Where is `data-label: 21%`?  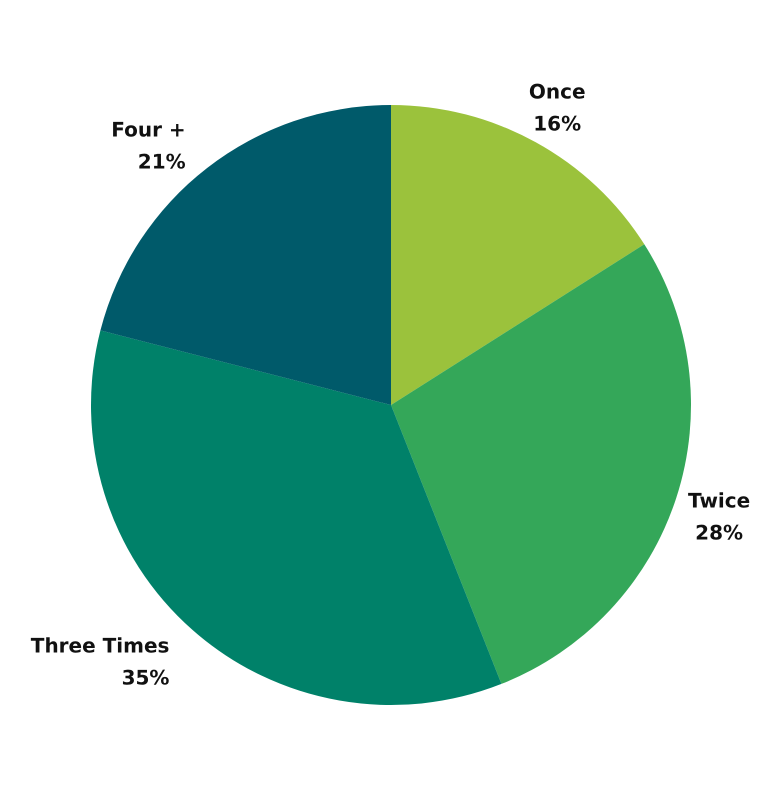 data-label: 21% is located at coordinates (162, 161).